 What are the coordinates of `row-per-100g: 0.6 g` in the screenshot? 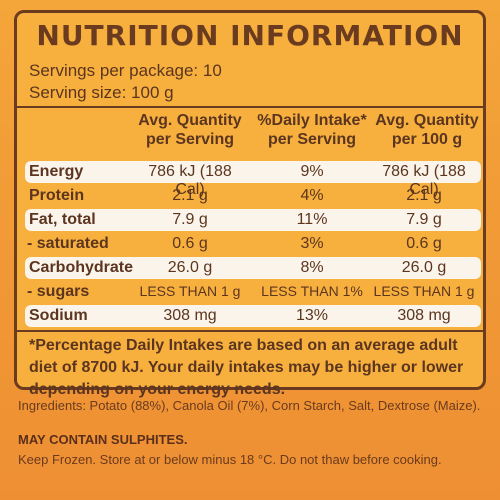 It's located at (424, 243).